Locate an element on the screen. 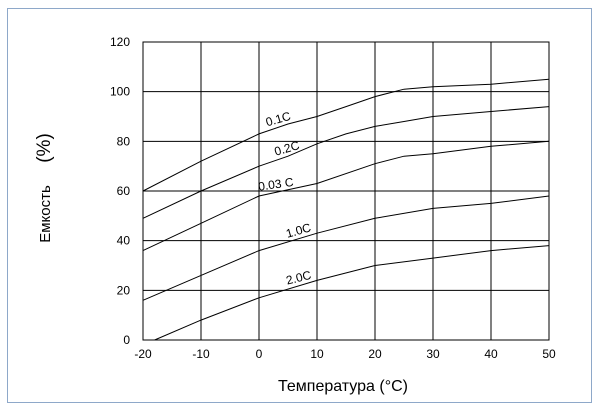 The width and height of the screenshot is (601, 410). series-label-2: 0.2C is located at coordinates (287, 148).